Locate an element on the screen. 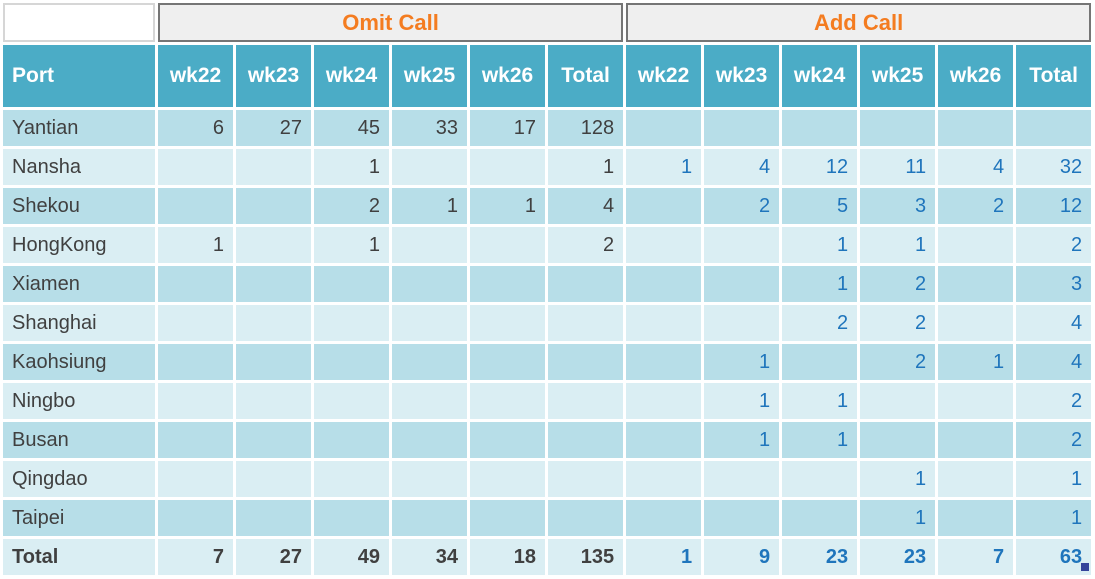 The image size is (1095, 579). add-value-cell: 7 is located at coordinates (976, 557).